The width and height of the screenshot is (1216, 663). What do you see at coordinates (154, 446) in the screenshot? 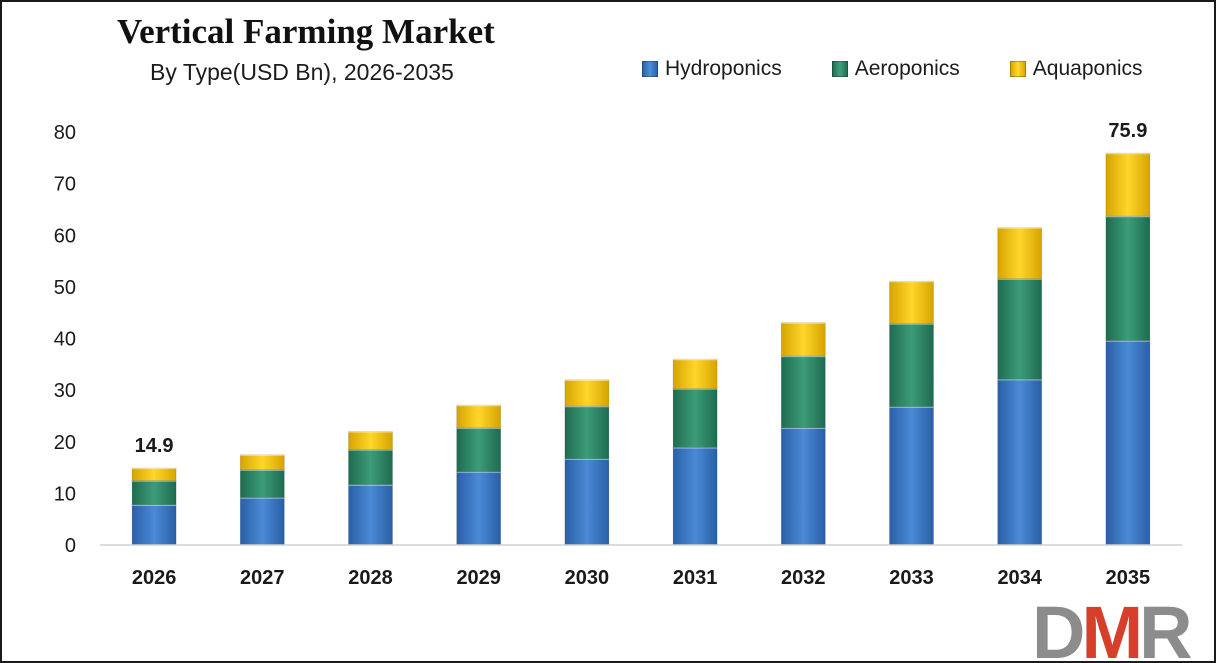
I see `data-label-2026: 14.9` at bounding box center [154, 446].